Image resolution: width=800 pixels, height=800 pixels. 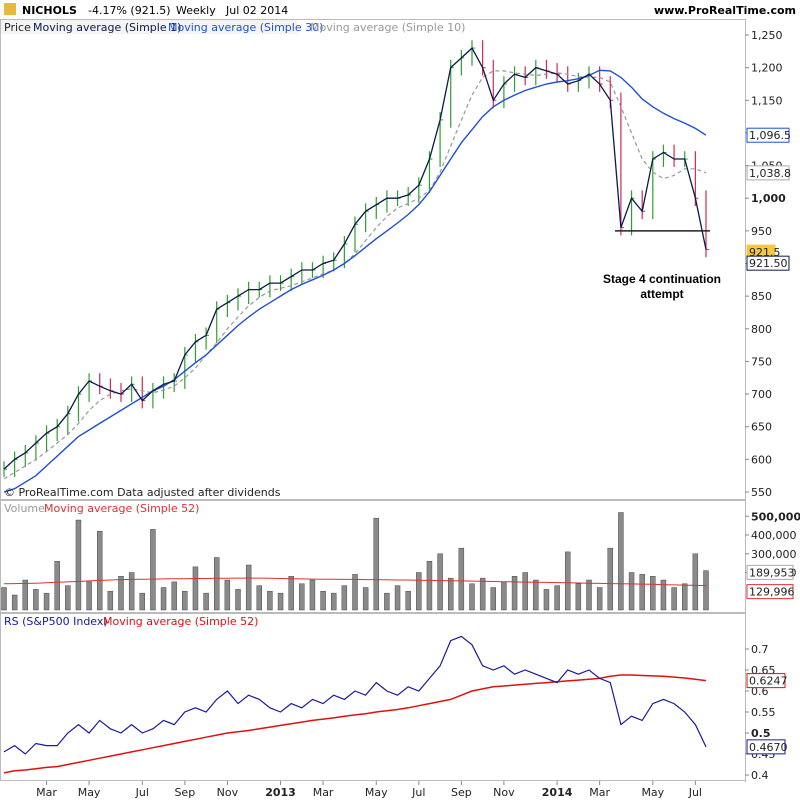 What do you see at coordinates (725, 10) in the screenshot?
I see `site-label: www.ProRealTime.com` at bounding box center [725, 10].